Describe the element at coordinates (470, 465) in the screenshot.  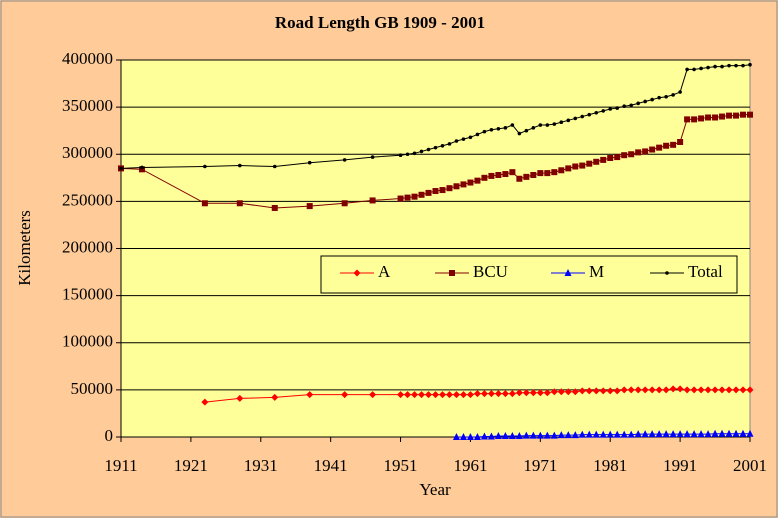
I see `x-tick-label: 1961` at that location.